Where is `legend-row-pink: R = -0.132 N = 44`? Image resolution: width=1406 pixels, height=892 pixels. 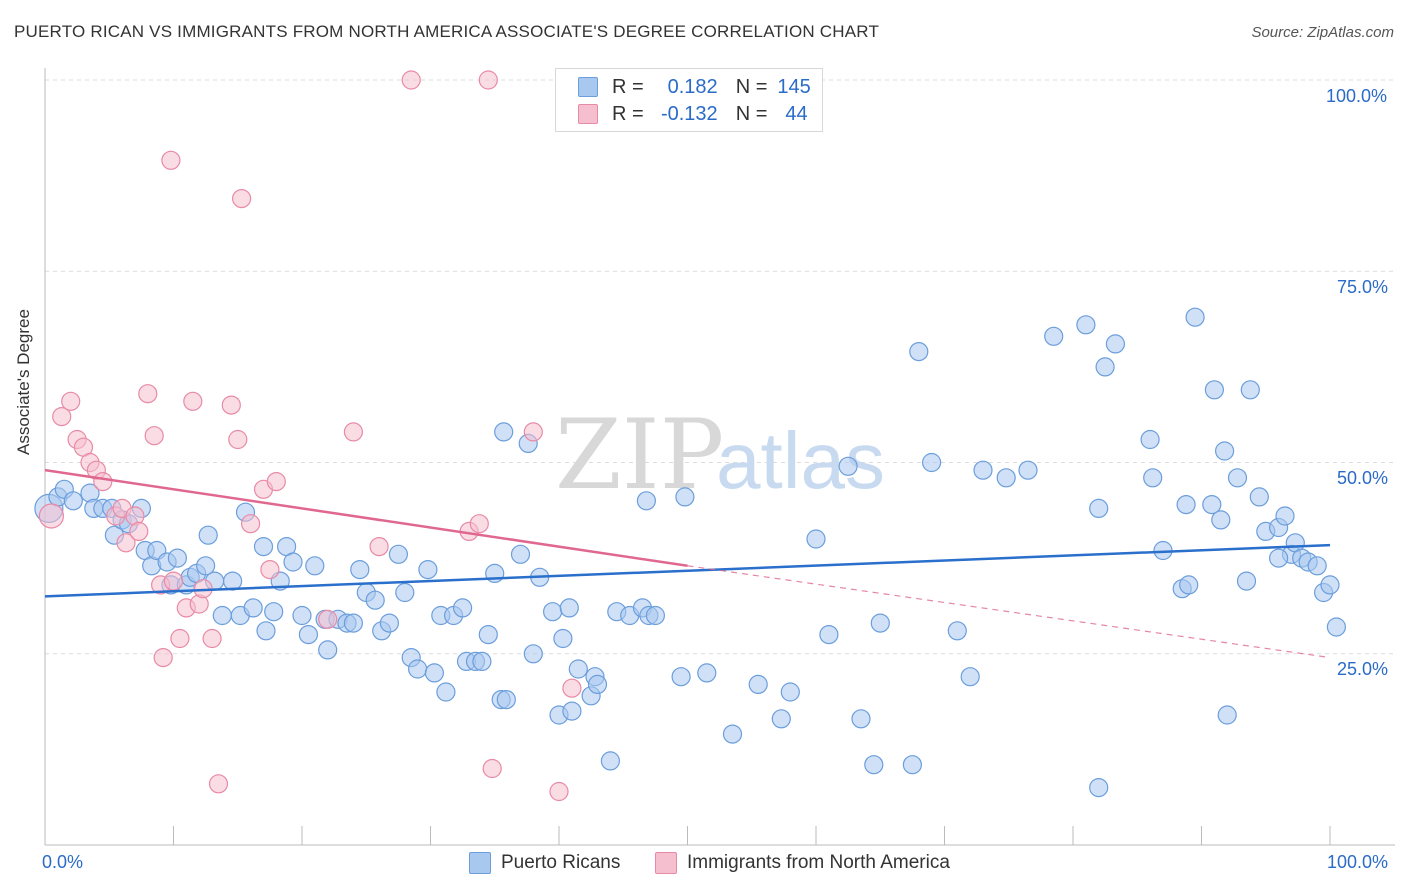 legend-row-pink: R = -0.132 N = 44 is located at coordinates (693, 114).